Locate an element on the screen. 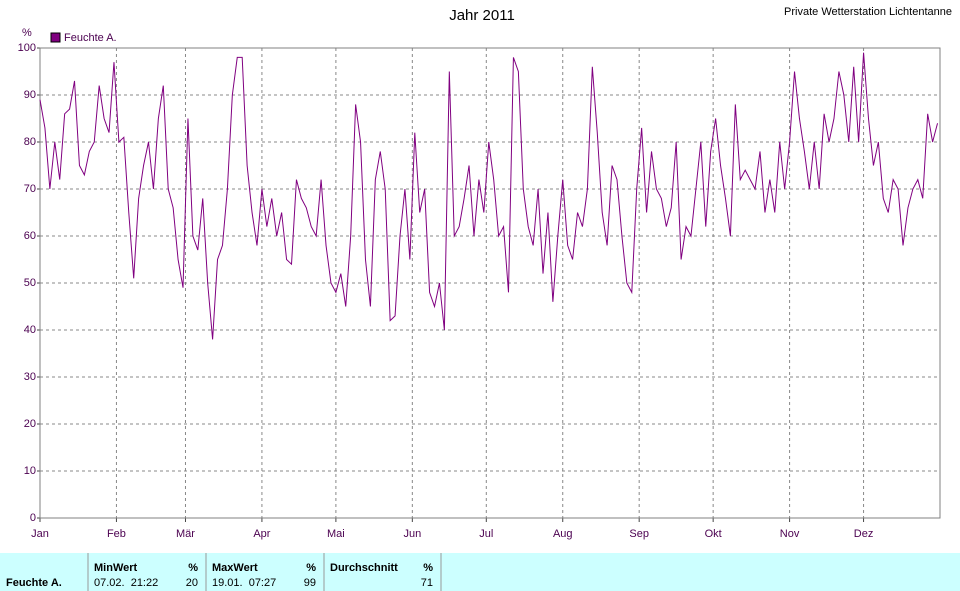  x-tick-label: Jul is located at coordinates (486, 534).